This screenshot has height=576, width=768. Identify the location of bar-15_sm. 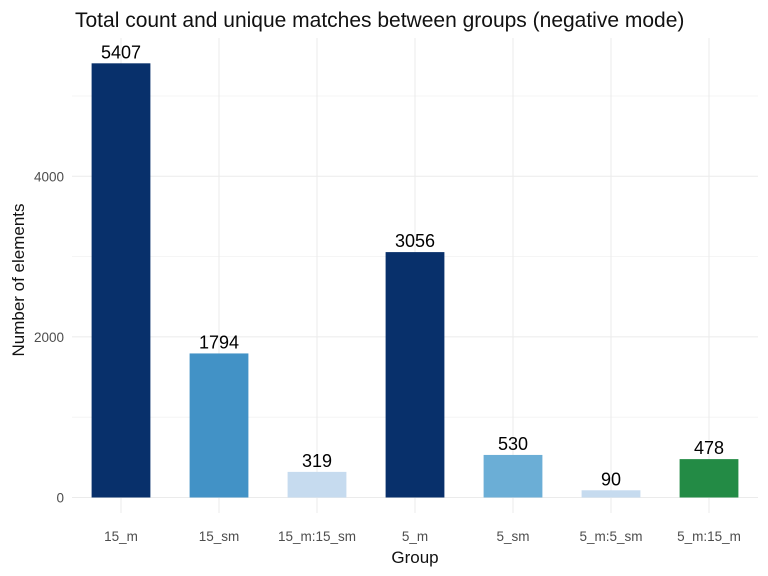
(219, 425).